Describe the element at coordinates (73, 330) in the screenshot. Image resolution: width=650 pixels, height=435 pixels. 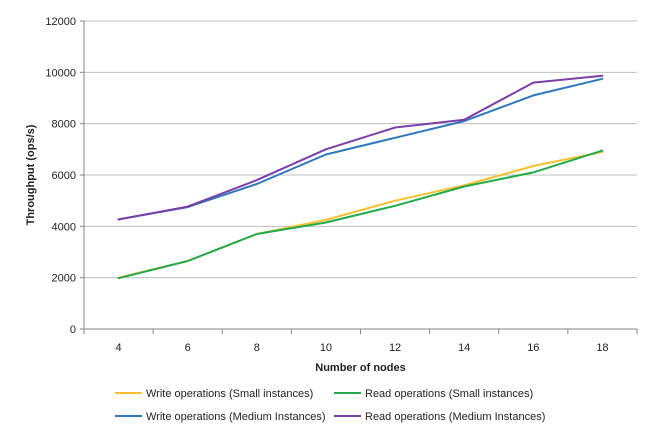
I see `y-tick-label-0: 0` at that location.